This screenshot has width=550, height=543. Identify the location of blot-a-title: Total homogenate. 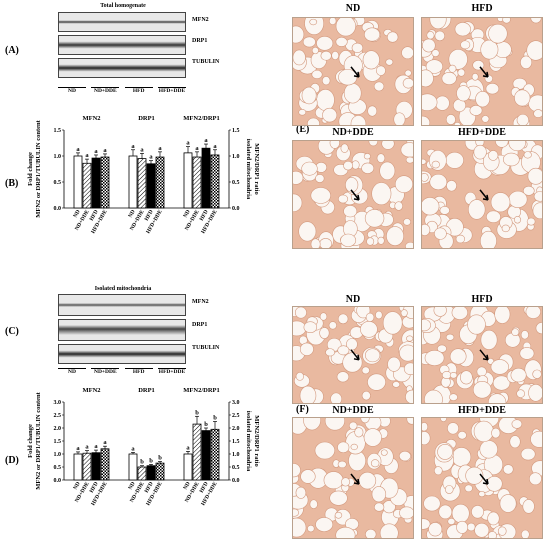
(123, 6).